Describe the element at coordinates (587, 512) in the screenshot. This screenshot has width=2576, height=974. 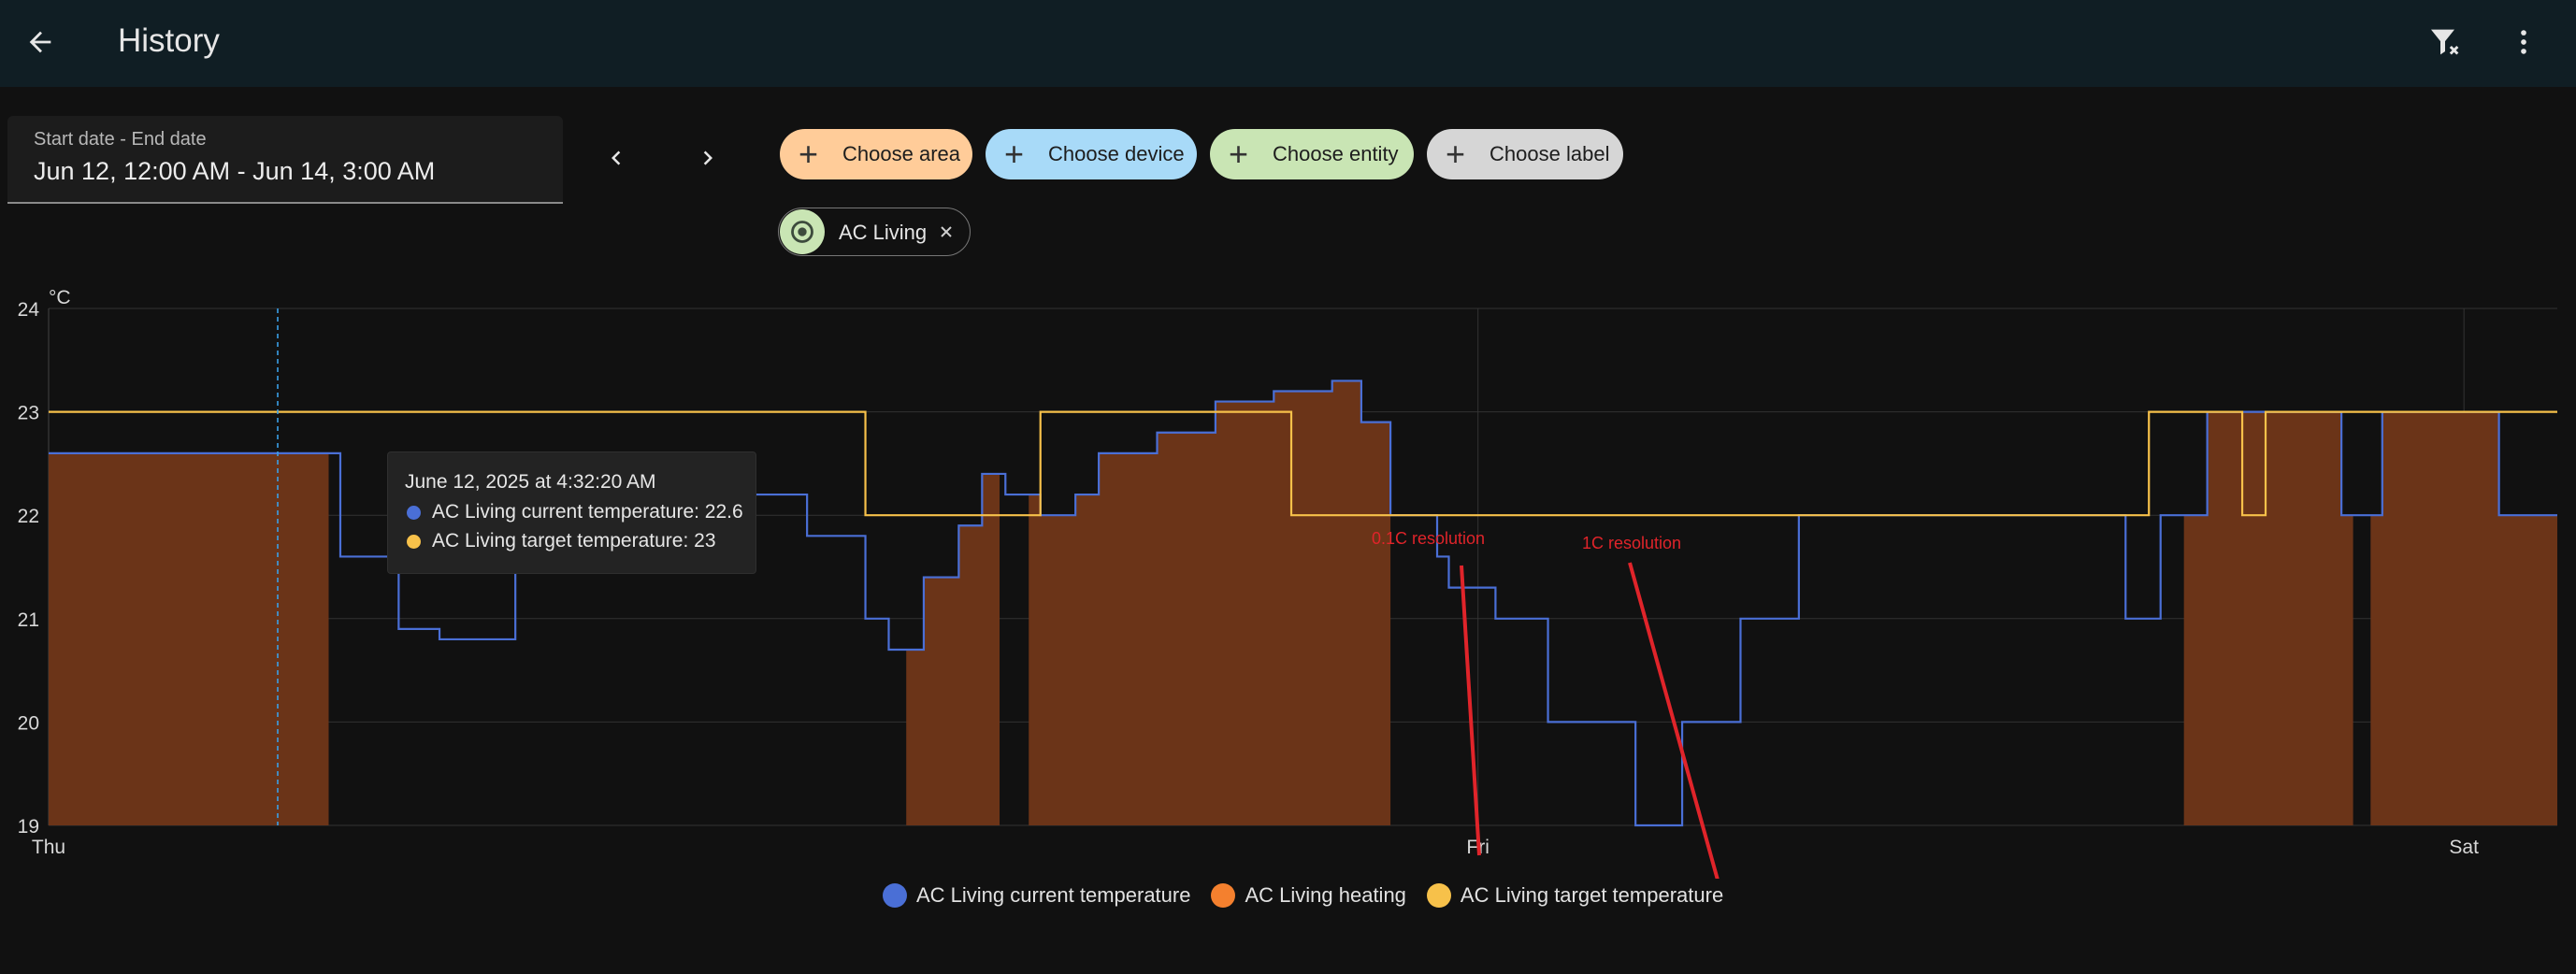
I see `tooltip-row-label: AC Living current temperature: 22.6` at that location.